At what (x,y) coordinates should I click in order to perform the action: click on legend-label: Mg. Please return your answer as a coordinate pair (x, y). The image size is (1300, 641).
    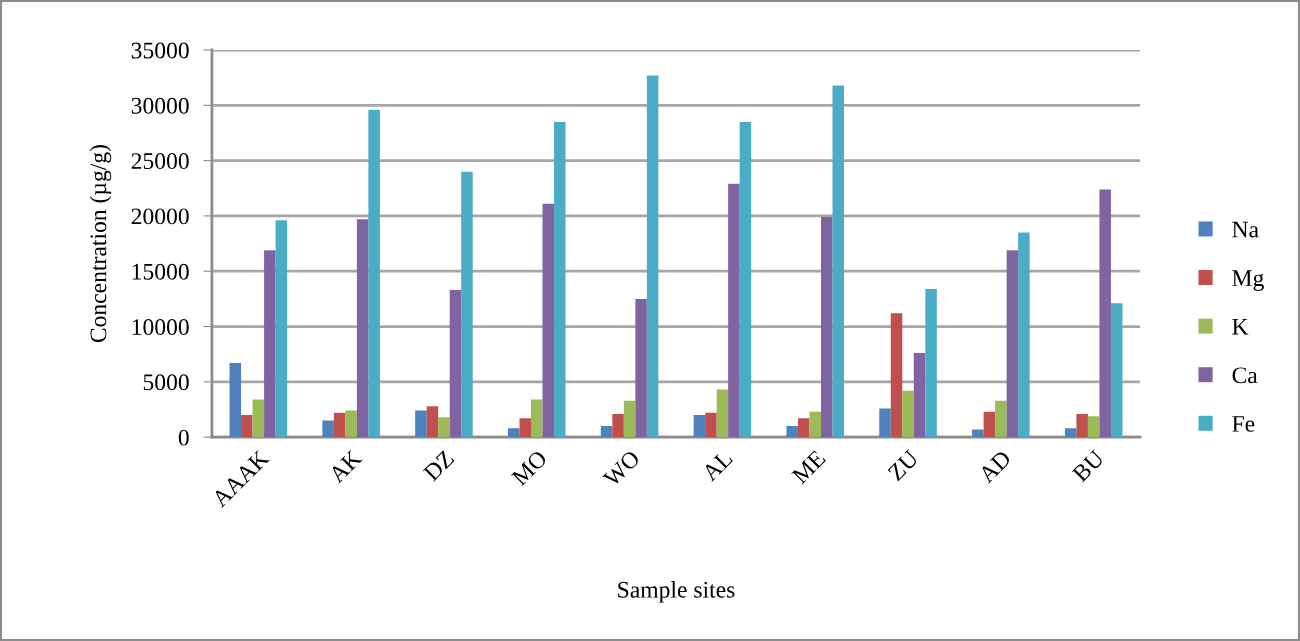
    Looking at the image, I should click on (1248, 280).